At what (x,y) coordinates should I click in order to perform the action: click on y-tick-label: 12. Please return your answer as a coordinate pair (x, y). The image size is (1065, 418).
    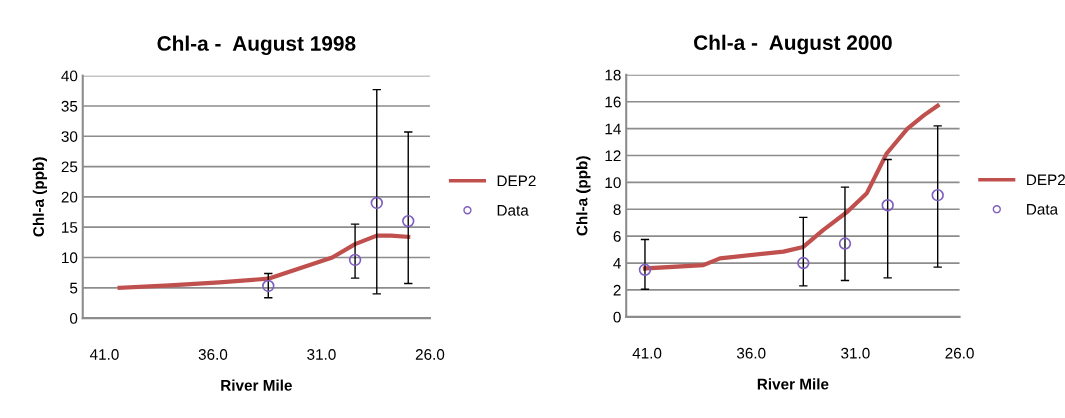
    Looking at the image, I should click on (613, 156).